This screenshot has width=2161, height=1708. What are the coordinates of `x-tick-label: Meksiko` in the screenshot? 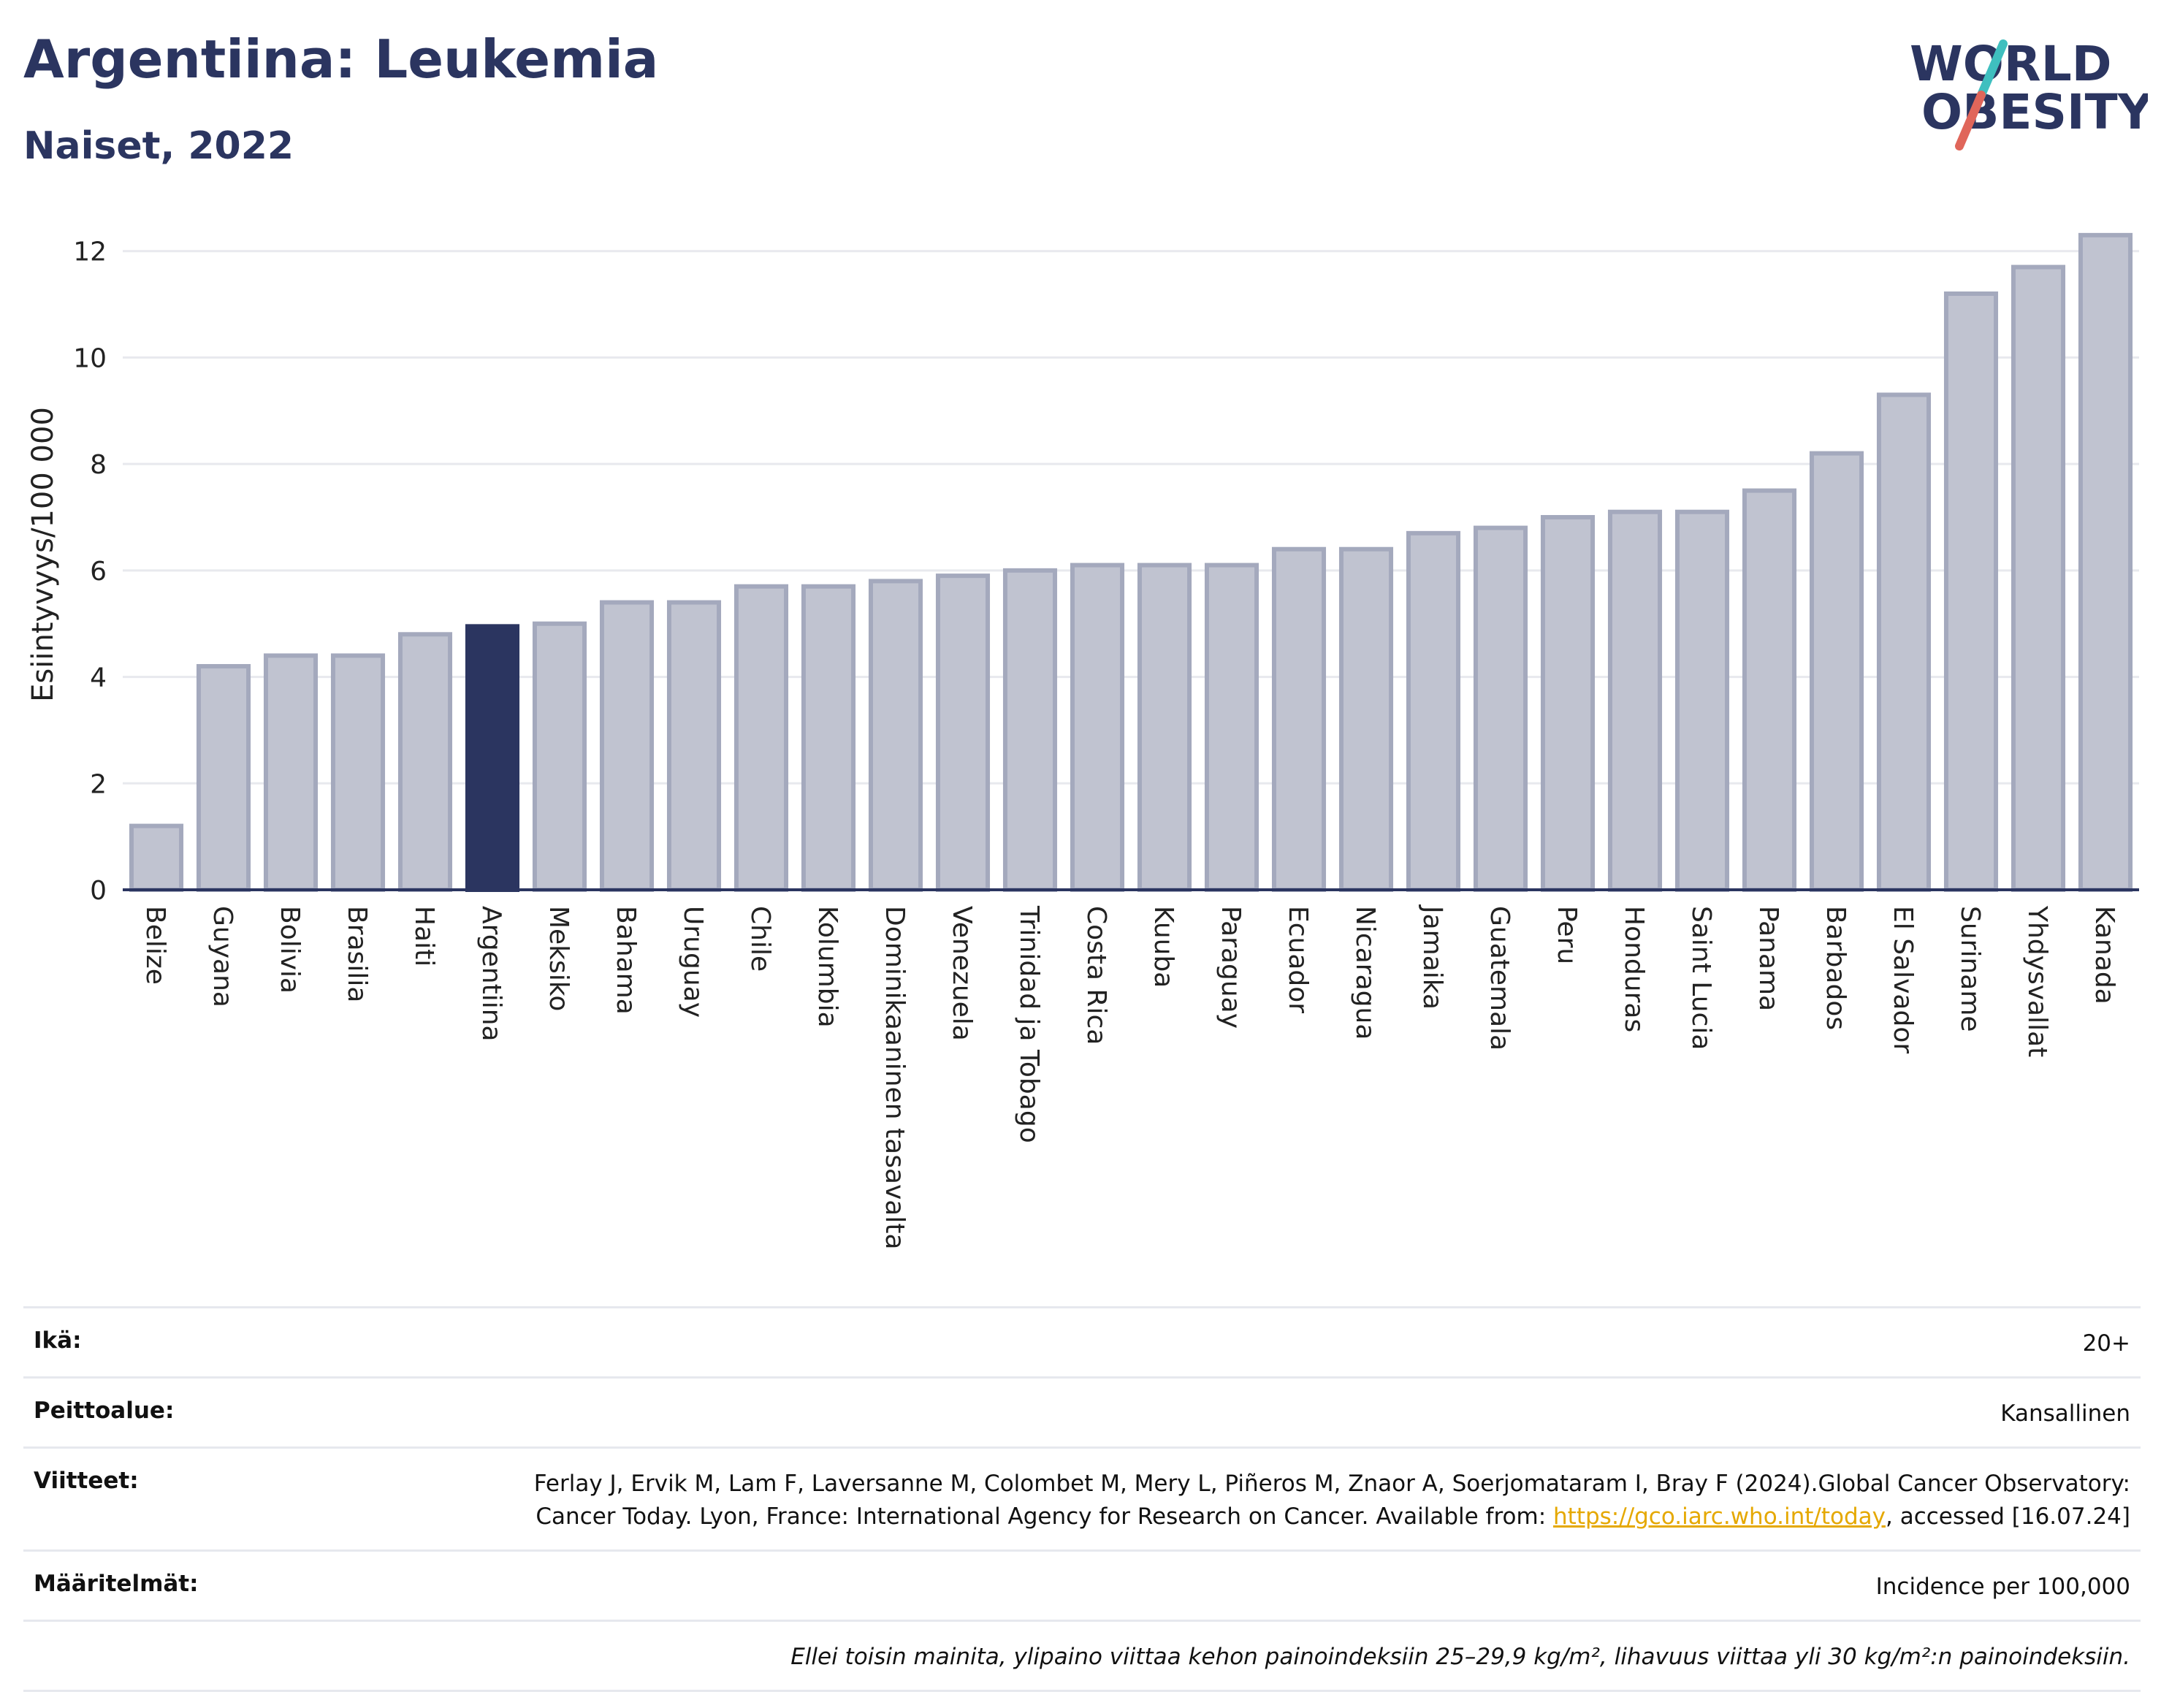 It's located at (558, 959).